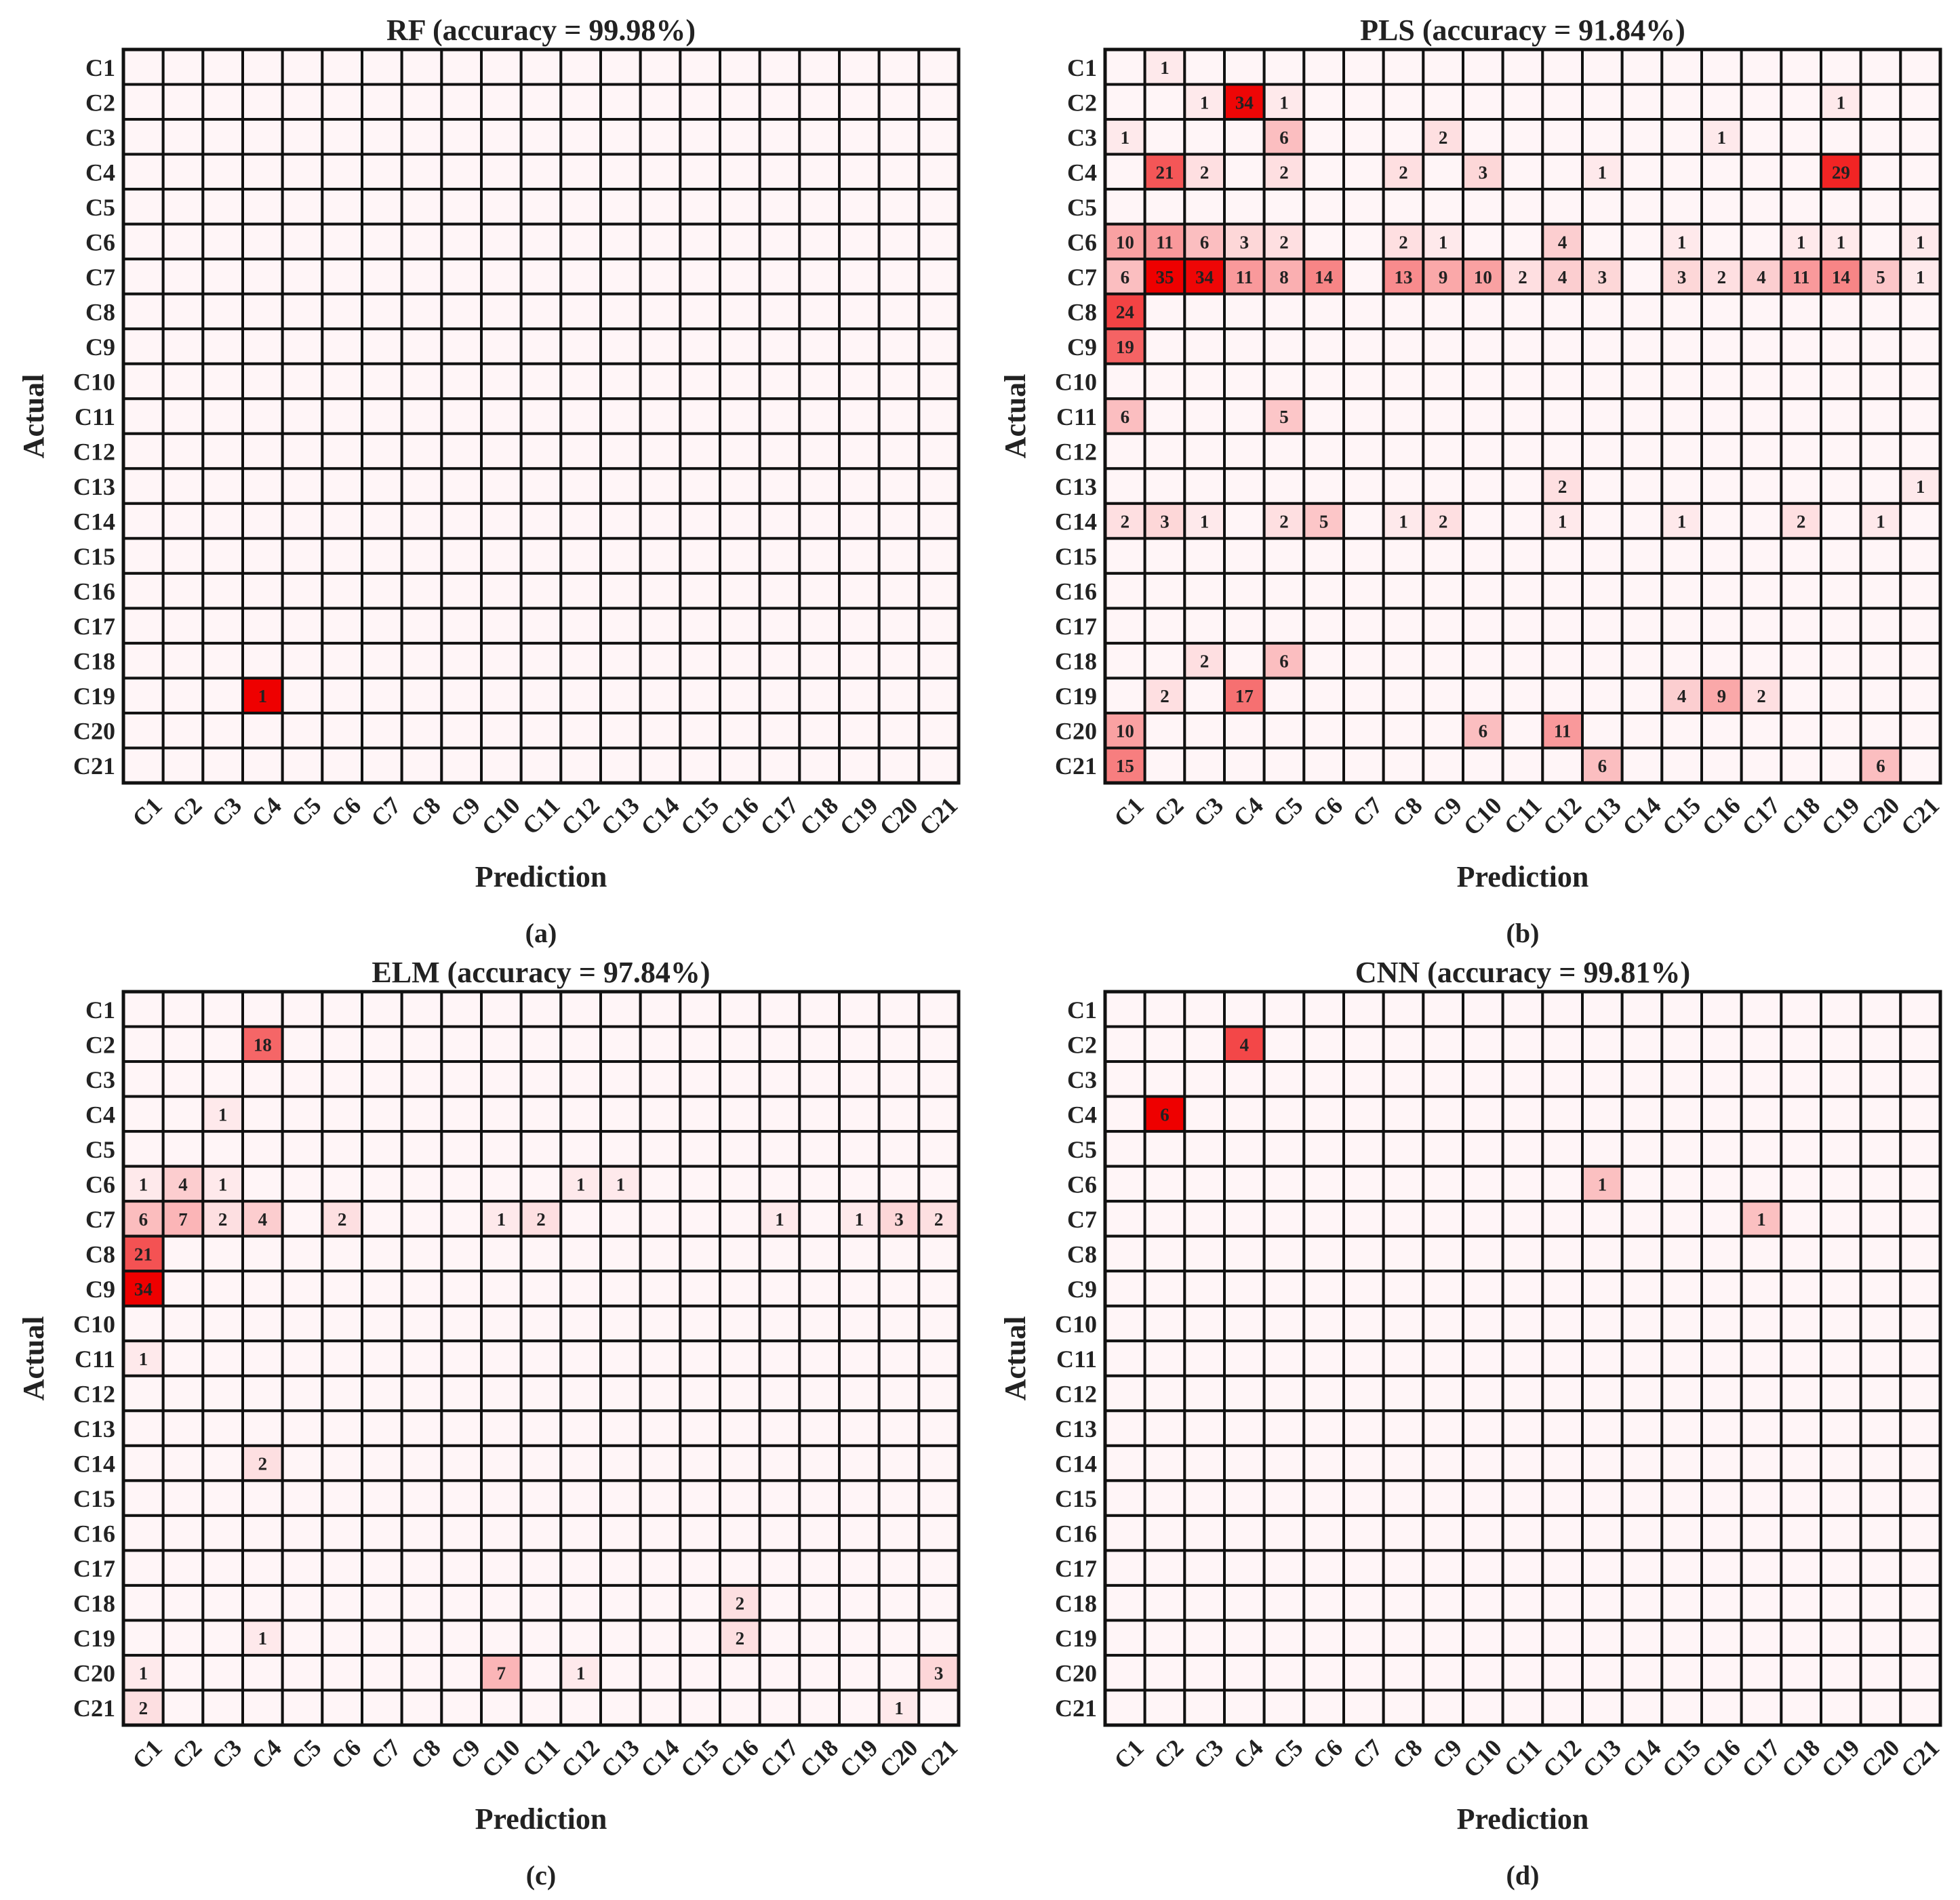  I want to click on x-tick-label: C4, so click(266, 1754).